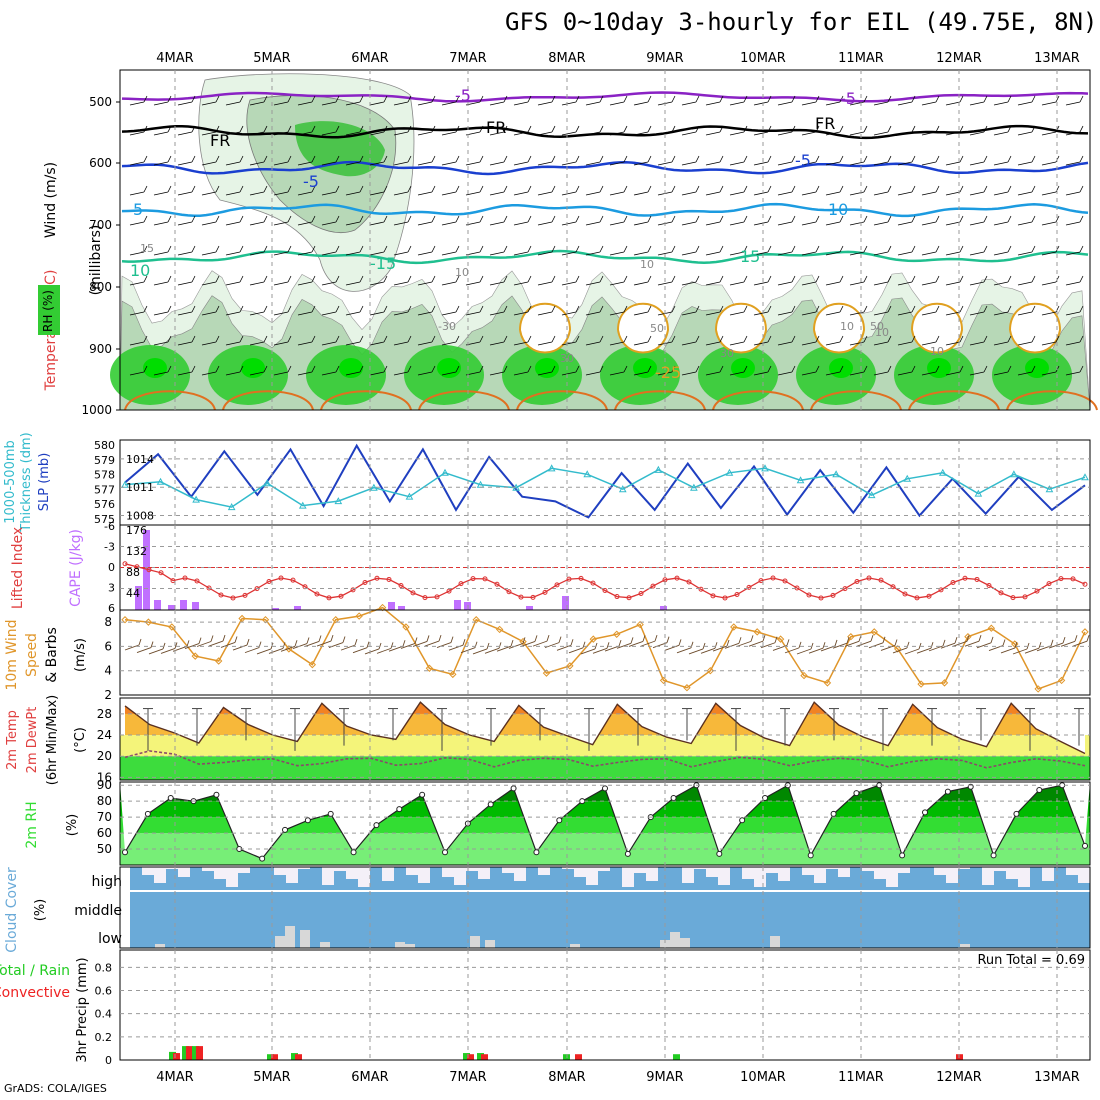 This screenshot has height=1100, width=1100. Describe the element at coordinates (109, 547) in the screenshot. I see `li-tick: -3` at that location.